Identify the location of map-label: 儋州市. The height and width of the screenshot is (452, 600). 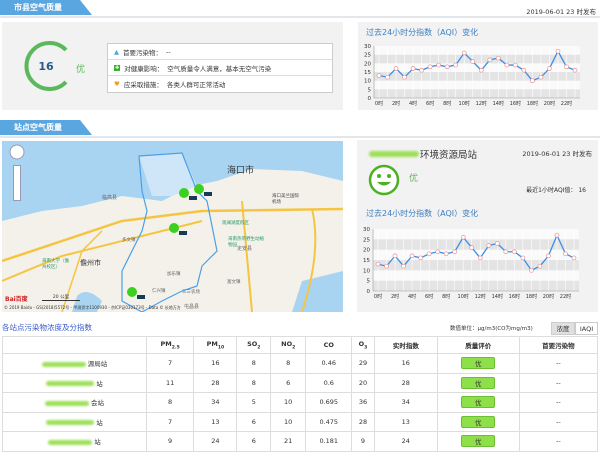
(90, 263).